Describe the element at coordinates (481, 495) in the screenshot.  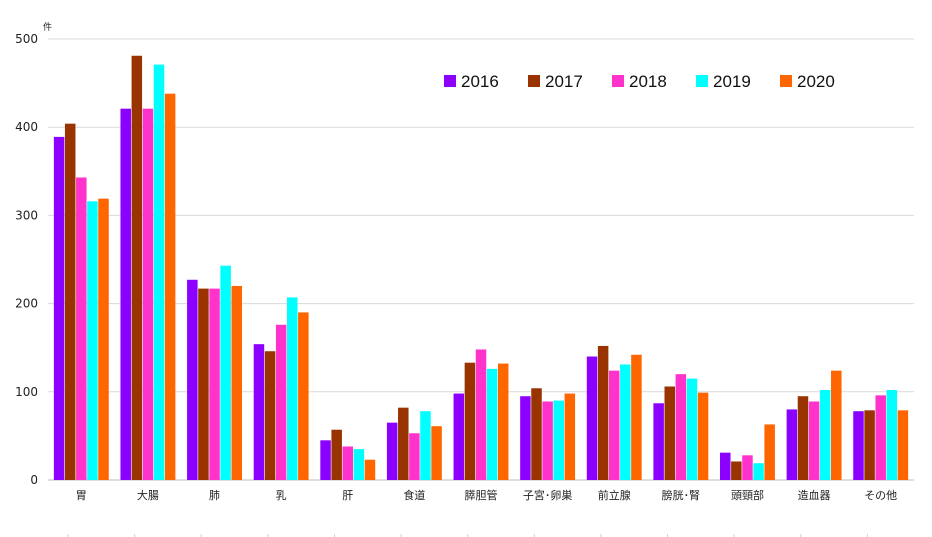
I see `x-tick-label: 膵胆管` at that location.